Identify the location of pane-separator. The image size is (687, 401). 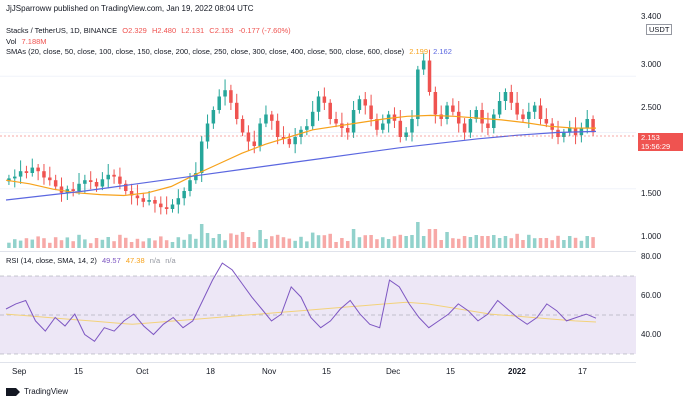
(318, 251).